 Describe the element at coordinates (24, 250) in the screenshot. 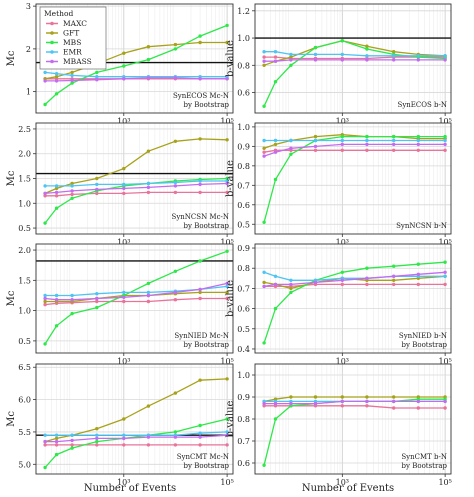

I see `panel-5-y-tick-label: 2.0` at that location.